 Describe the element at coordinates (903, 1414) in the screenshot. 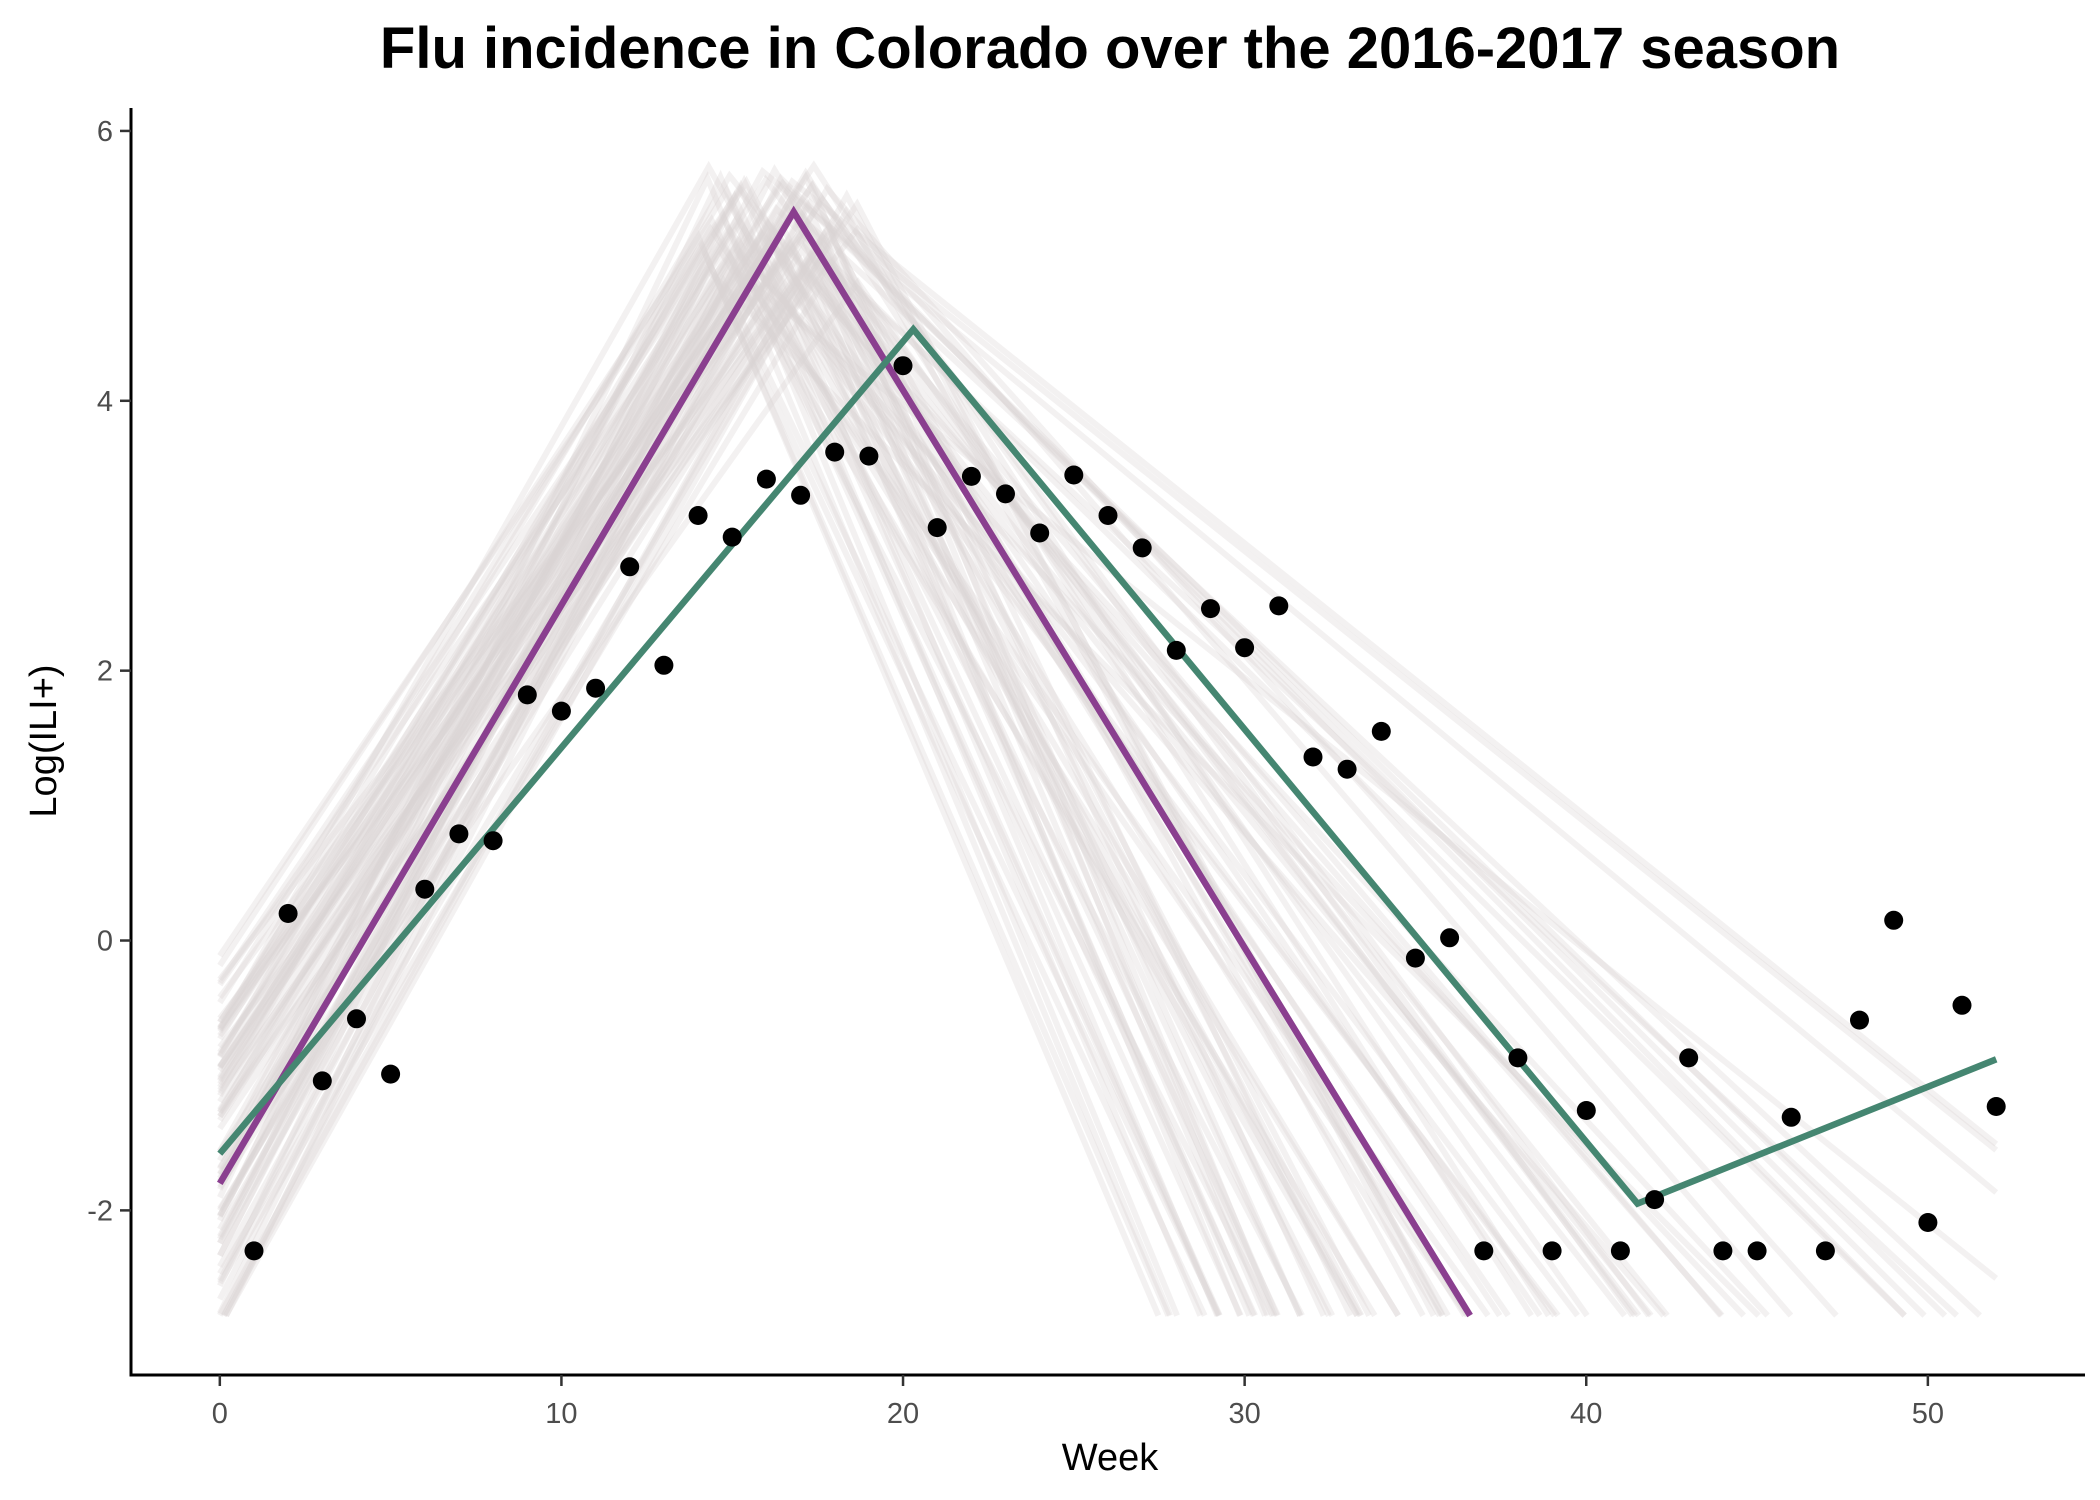

I see `x-tick-label: 20` at that location.